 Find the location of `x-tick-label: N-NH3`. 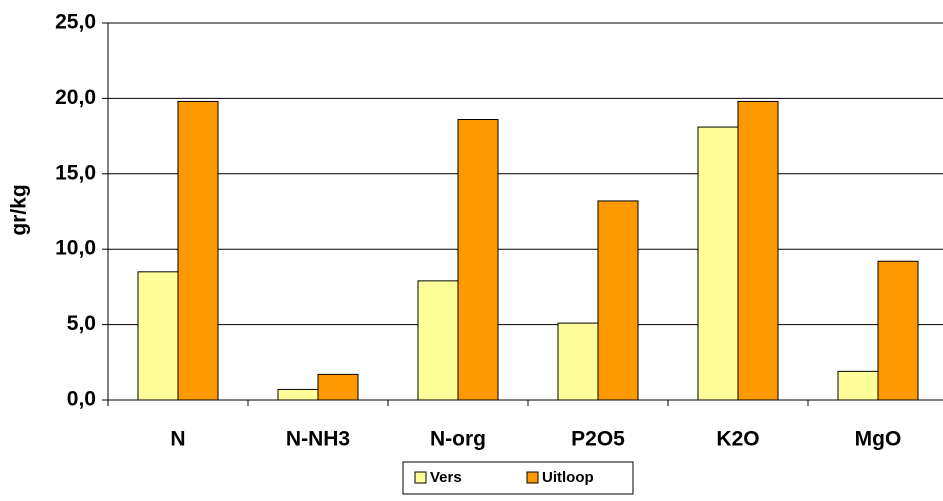

x-tick-label: N-NH3 is located at coordinates (318, 439).